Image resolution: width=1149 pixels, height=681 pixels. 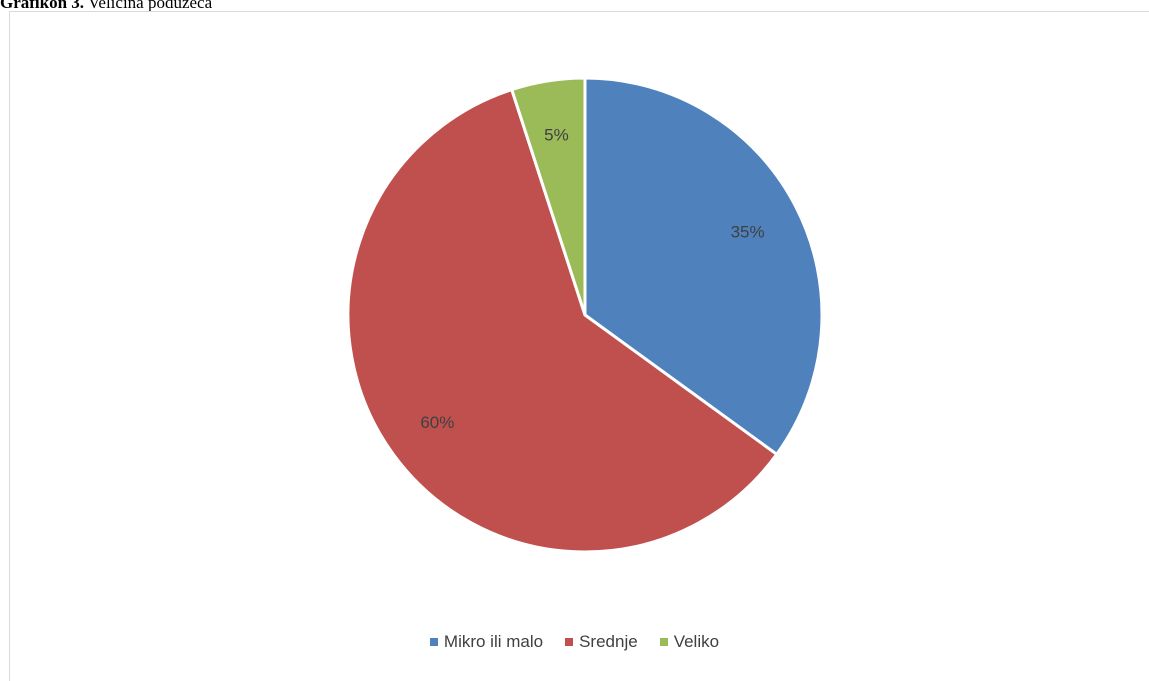 What do you see at coordinates (703, 266) in the screenshot?
I see `pie-slice-mikro-ili-malo` at bounding box center [703, 266].